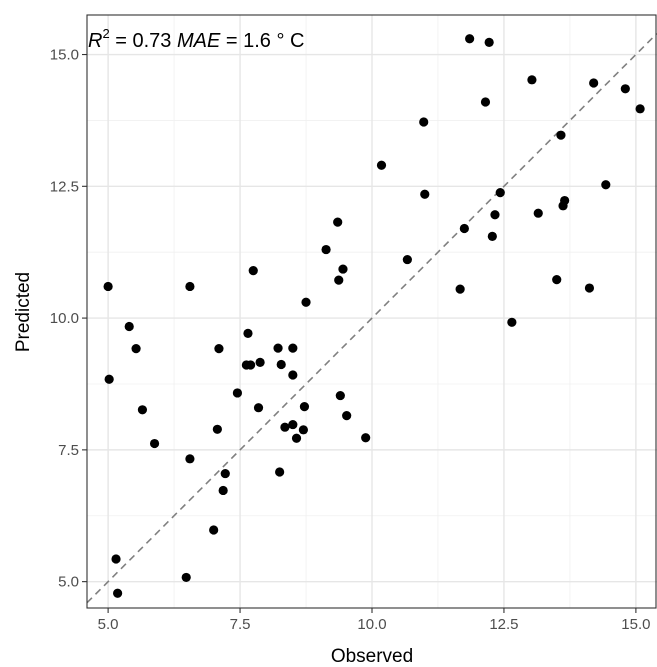  Describe the element at coordinates (240, 624) in the screenshot. I see `x-tick-label: 7.5` at that location.